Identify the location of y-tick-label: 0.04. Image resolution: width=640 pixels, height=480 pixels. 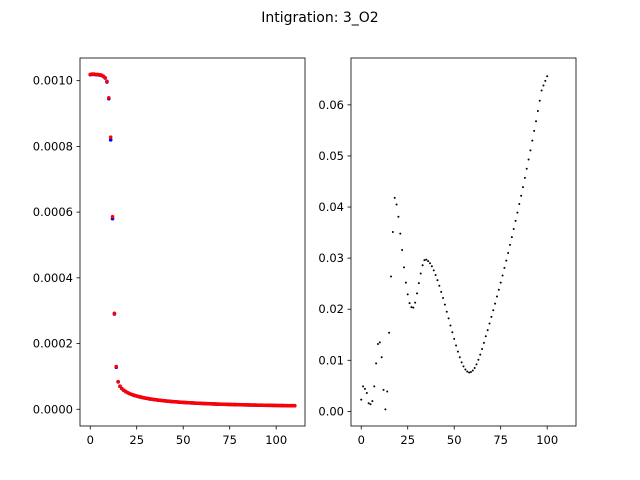
(331, 207).